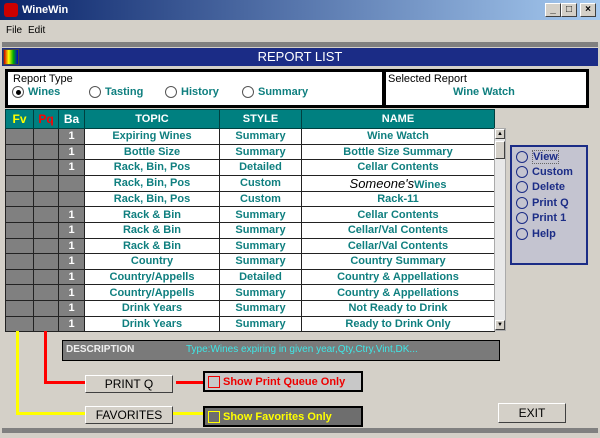  Describe the element at coordinates (152, 167) in the screenshot. I see `topic-cell: Rack, Bin, Pos` at that location.